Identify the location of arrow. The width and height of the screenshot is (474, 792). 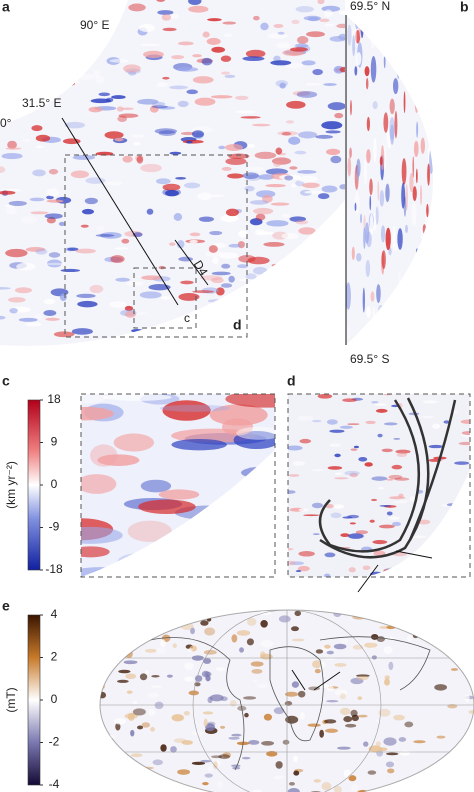
(298, 680).